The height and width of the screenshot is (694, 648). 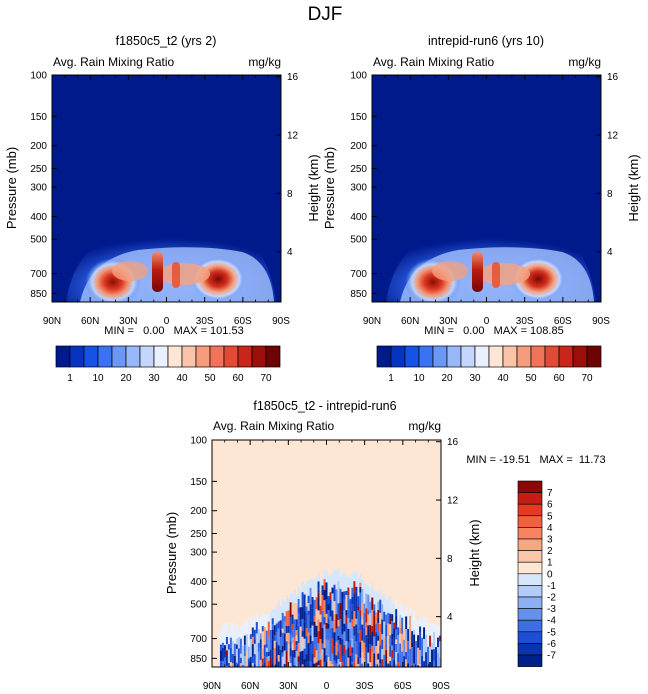 I want to click on y-tick-label: 850, so click(x=198, y=659).